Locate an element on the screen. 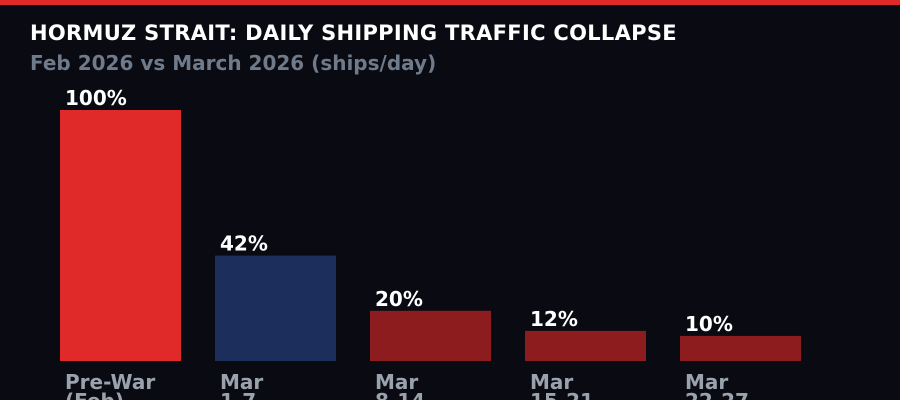 This screenshot has width=900, height=400. category-label-3-1: 15-21 is located at coordinates (562, 394).